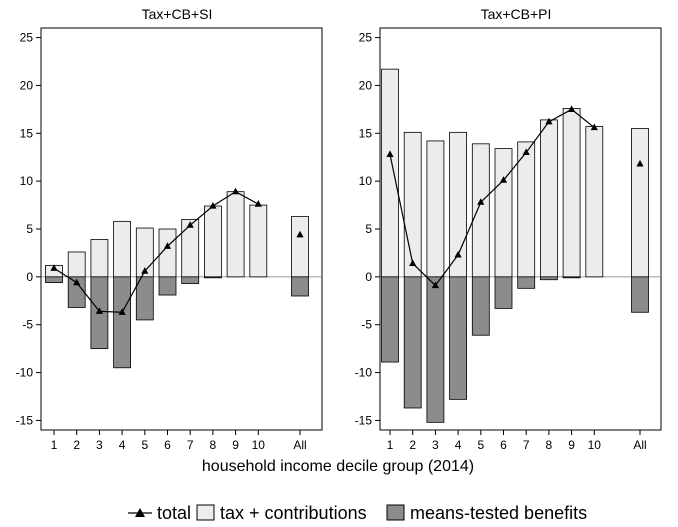  I want to click on y-tick-label: -5, so click(366, 325).